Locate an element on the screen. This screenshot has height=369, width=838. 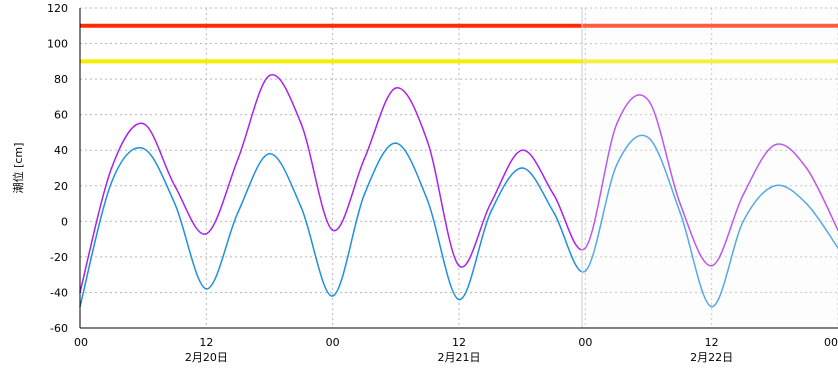
y-tick-label: -20 is located at coordinates (59, 257).